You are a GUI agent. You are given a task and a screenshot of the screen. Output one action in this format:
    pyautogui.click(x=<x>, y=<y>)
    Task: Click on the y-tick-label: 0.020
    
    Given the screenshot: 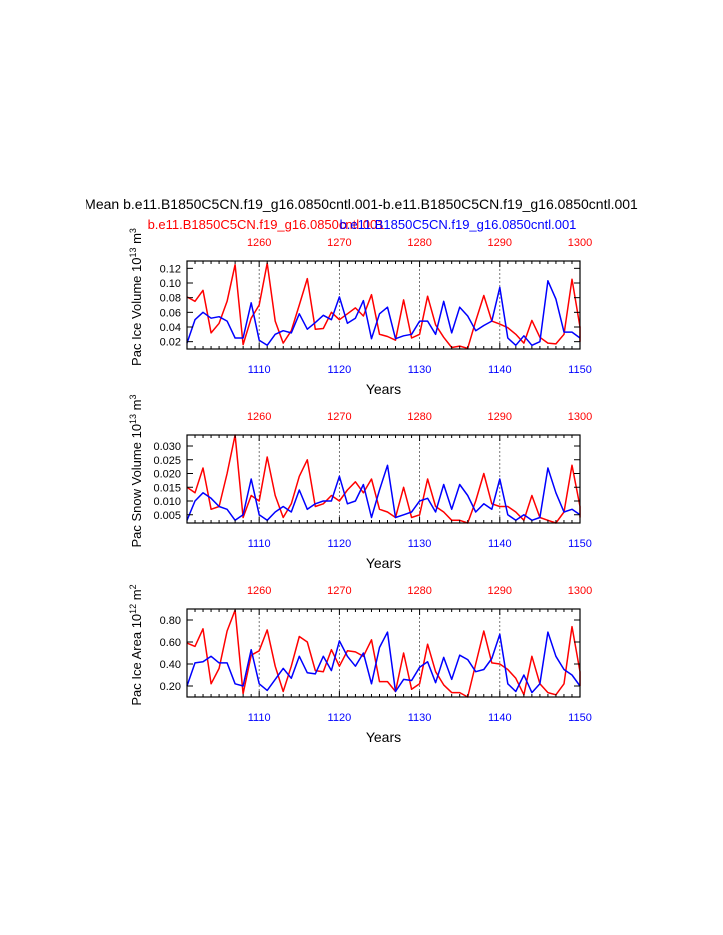 What is the action you would take?
    pyautogui.click(x=167, y=475)
    